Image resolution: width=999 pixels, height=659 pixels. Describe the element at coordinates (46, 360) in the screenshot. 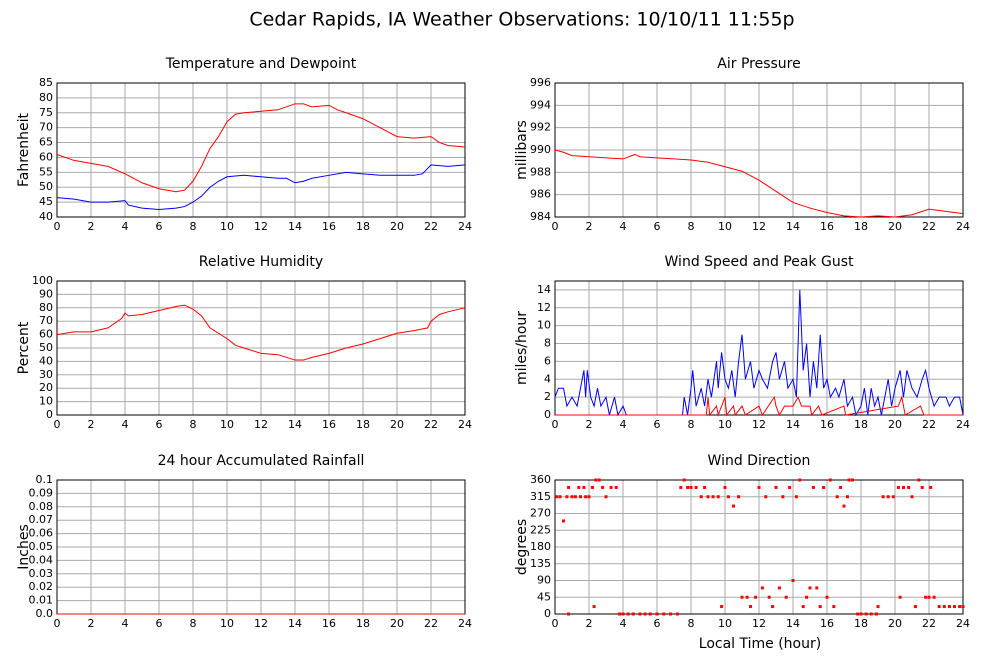

I see `y-tick-label: 40` at that location.